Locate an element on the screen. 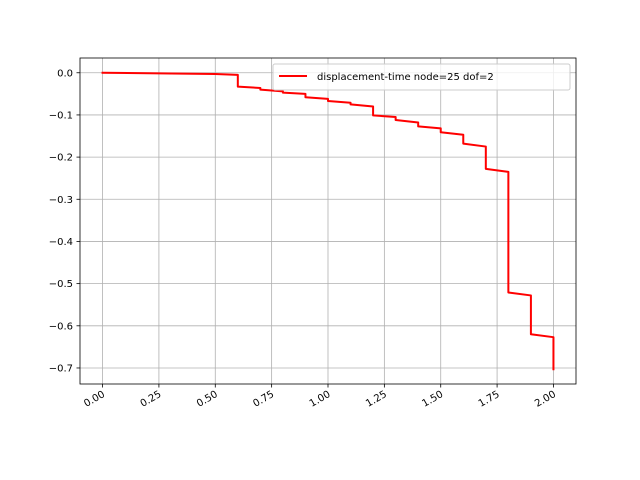  legend-box is located at coordinates (421, 77).